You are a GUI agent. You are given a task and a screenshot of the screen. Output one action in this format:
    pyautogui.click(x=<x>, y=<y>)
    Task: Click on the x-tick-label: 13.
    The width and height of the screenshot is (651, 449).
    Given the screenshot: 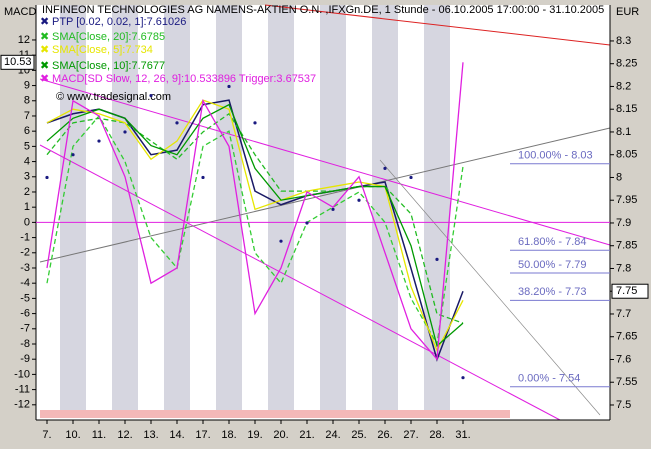 What is the action you would take?
    pyautogui.click(x=150, y=435)
    